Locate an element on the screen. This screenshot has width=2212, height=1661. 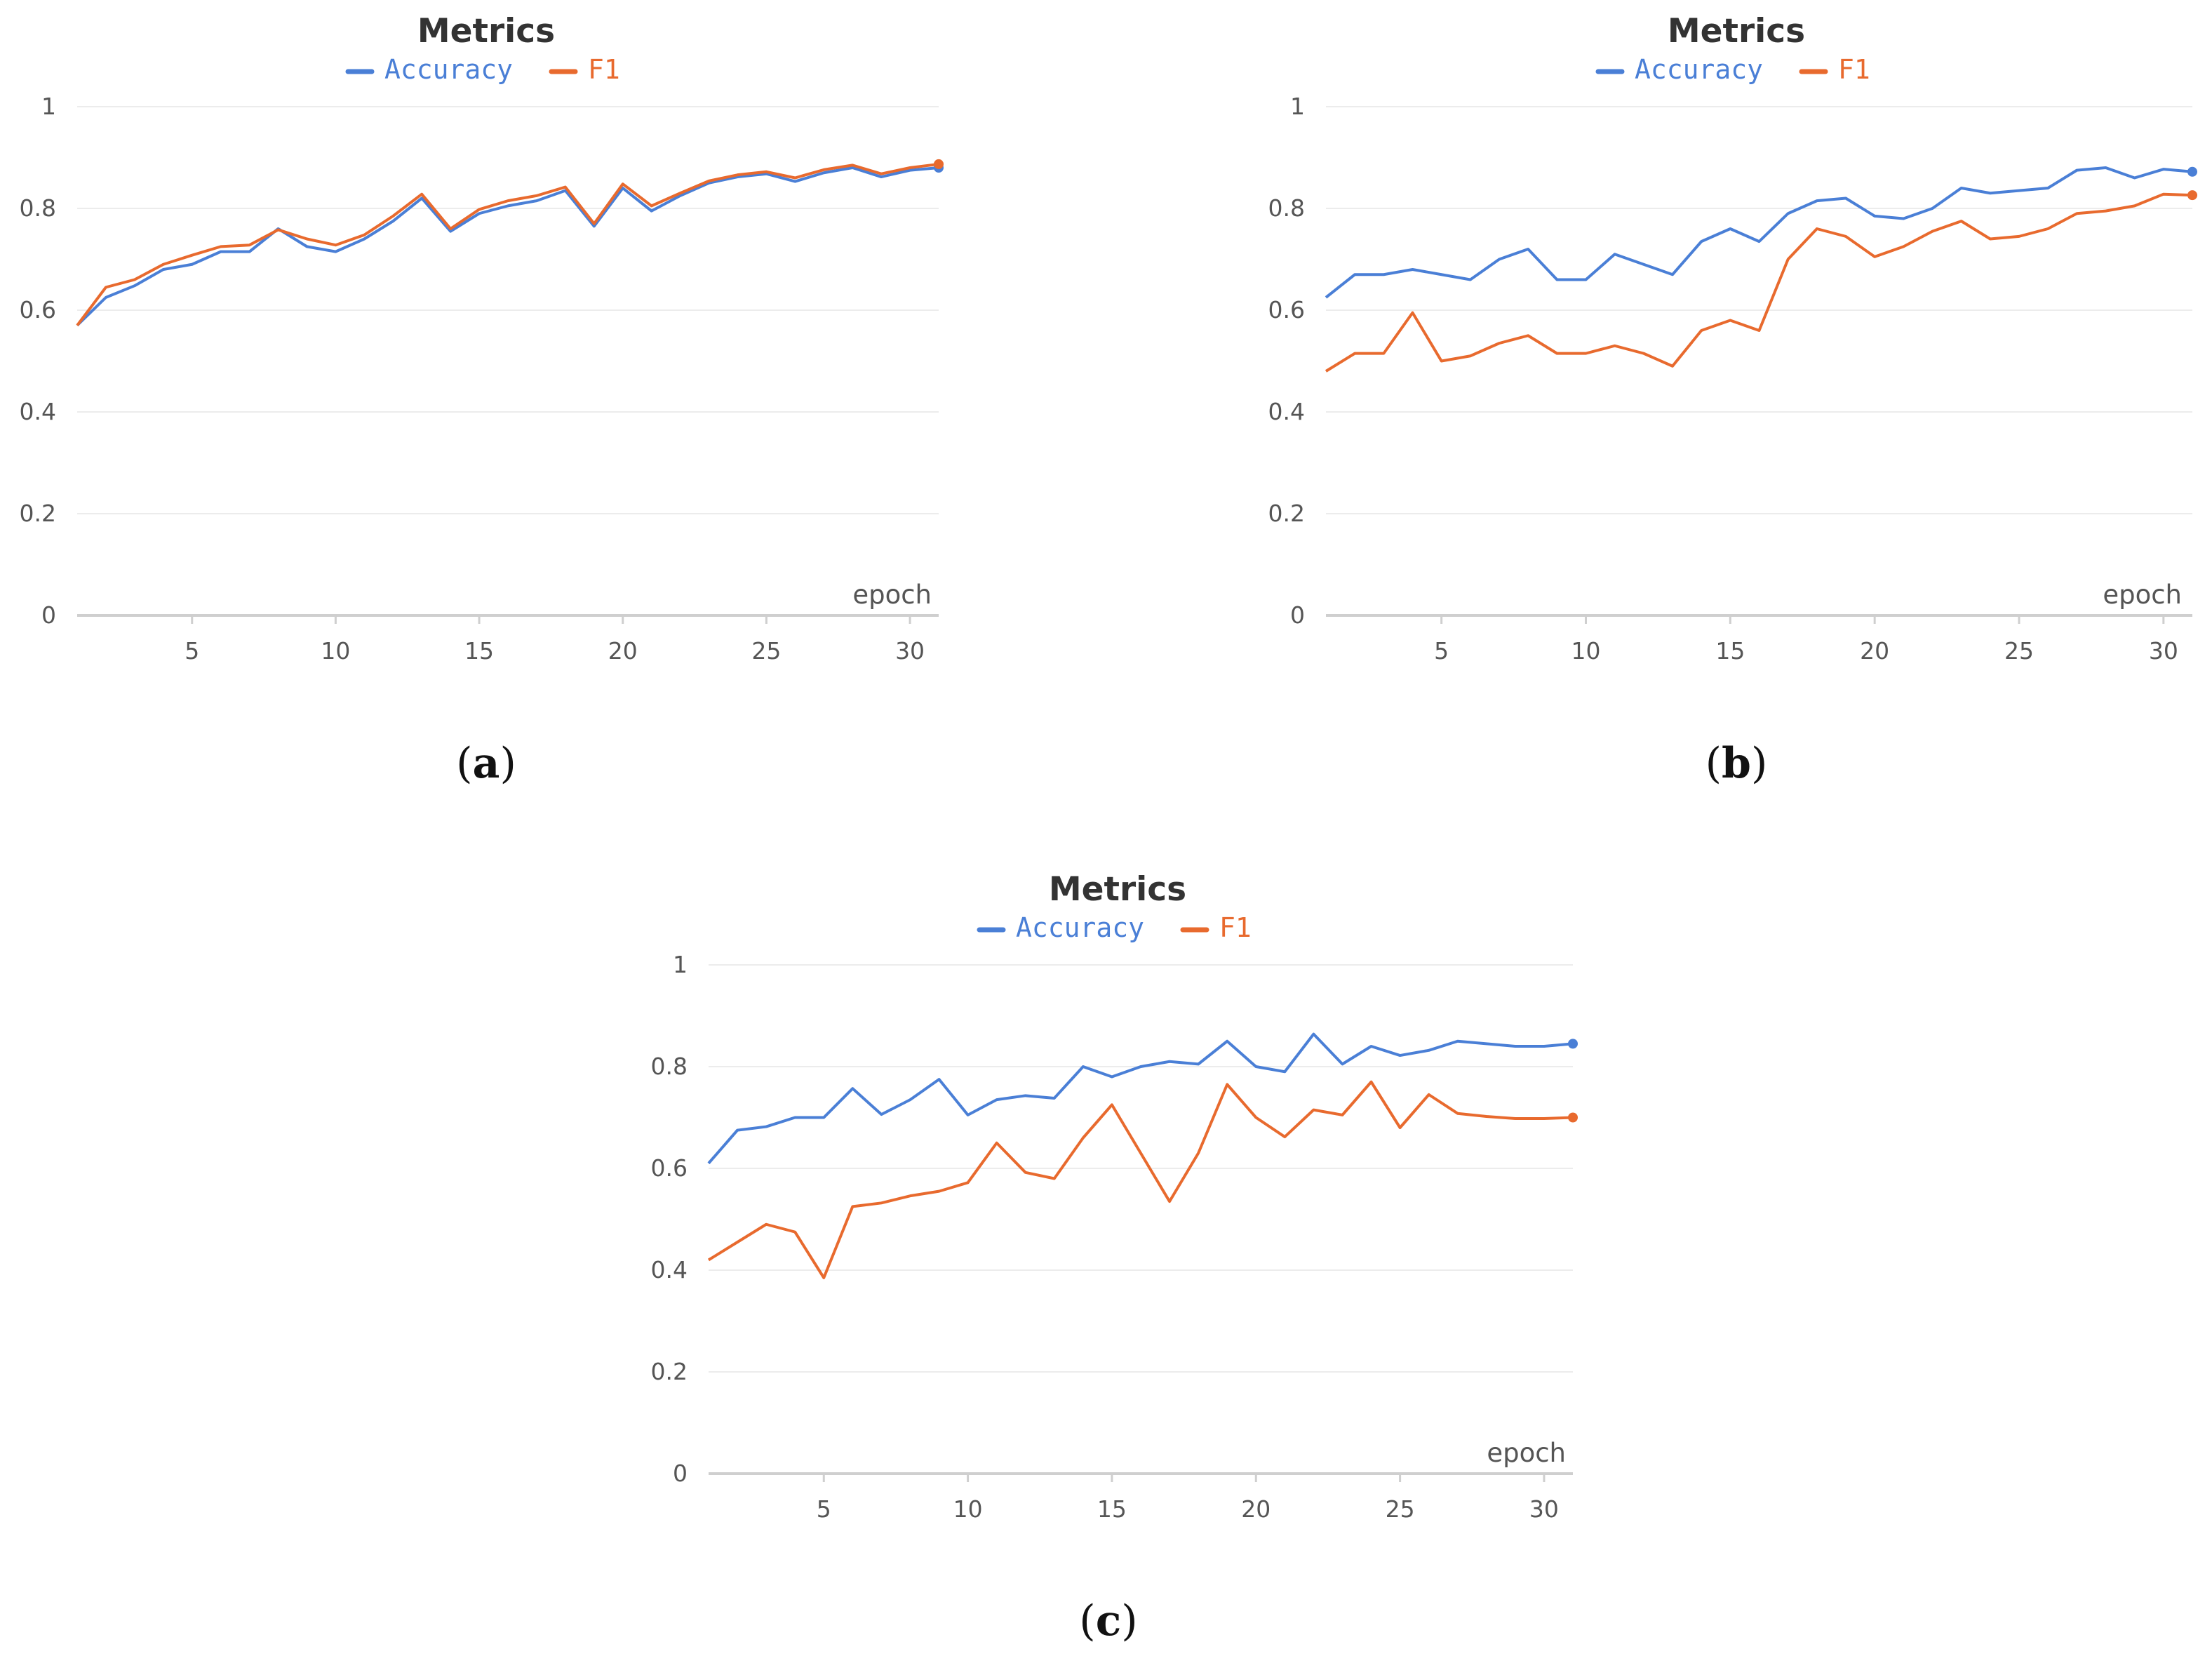
panel-label: (b) is located at coordinates (1736, 763).